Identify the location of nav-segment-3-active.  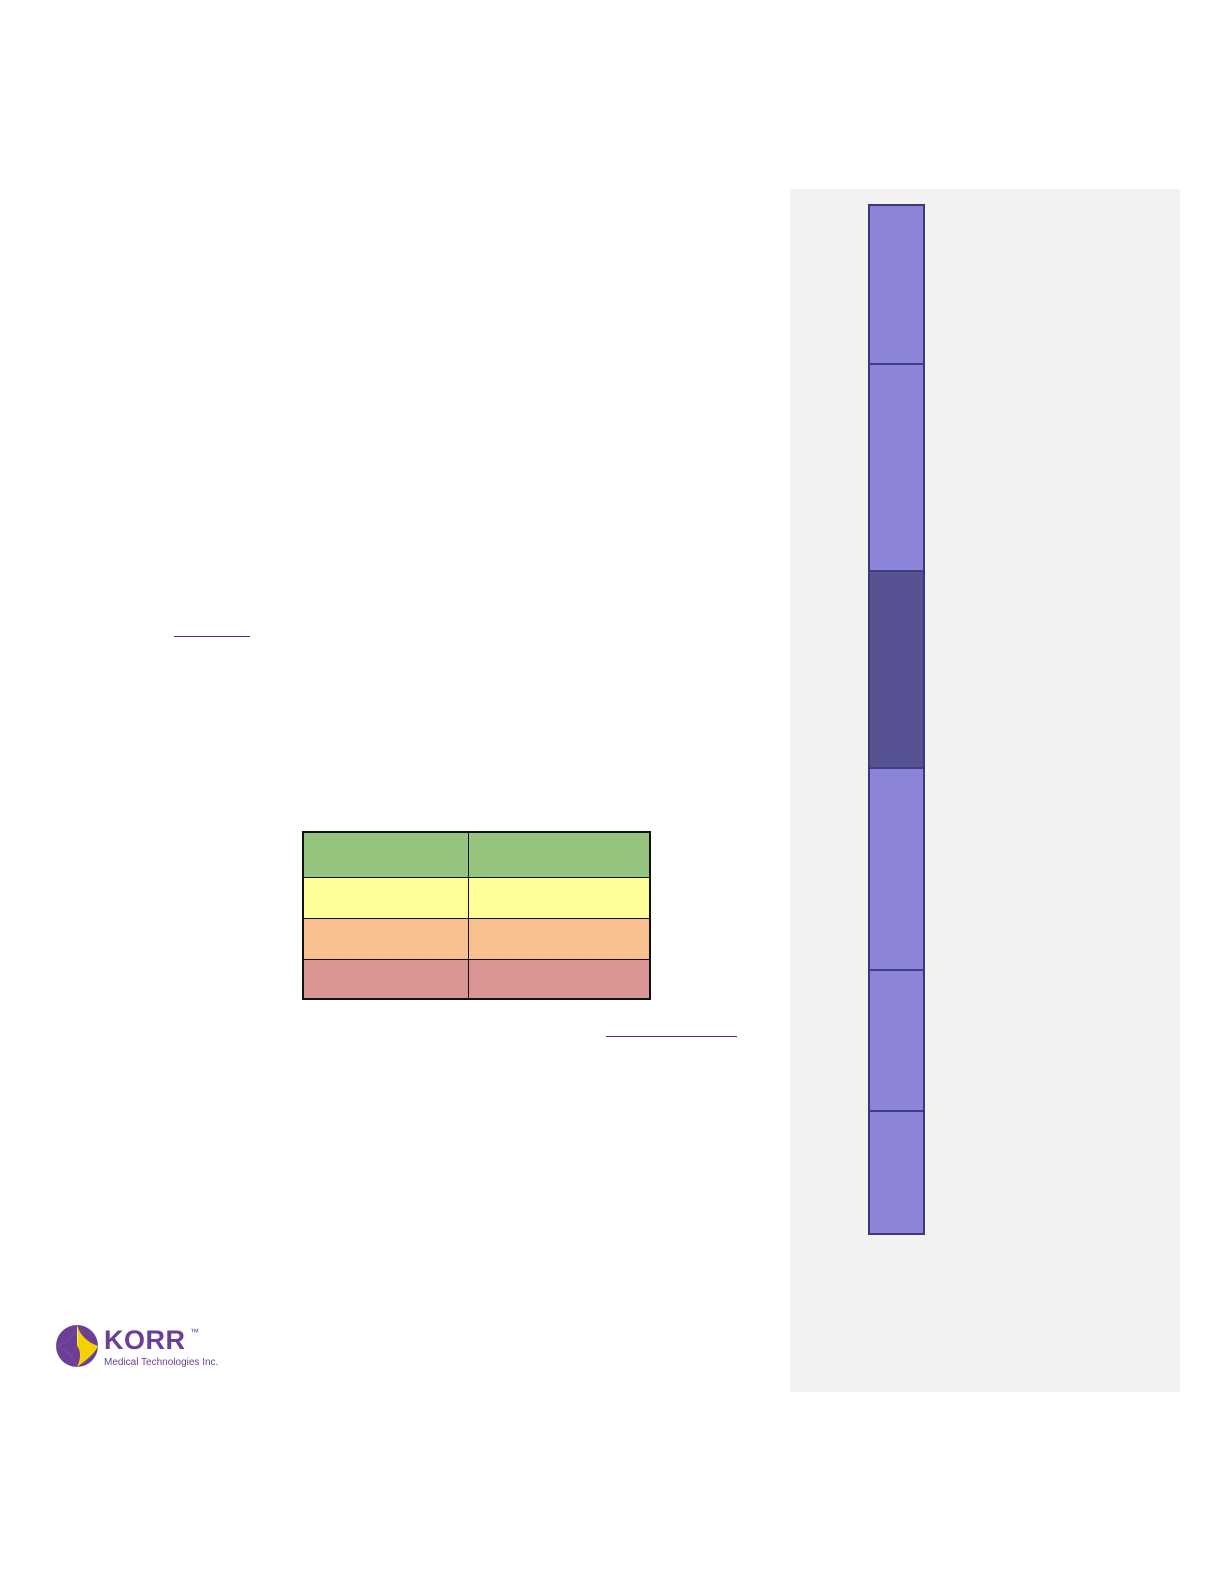
(896, 670).